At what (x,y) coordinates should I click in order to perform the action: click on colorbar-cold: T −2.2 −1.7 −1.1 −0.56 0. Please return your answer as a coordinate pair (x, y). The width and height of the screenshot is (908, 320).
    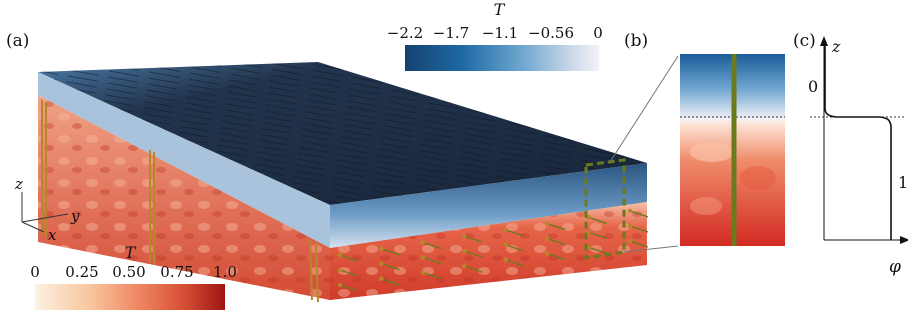
    Looking at the image, I should click on (495, 35).